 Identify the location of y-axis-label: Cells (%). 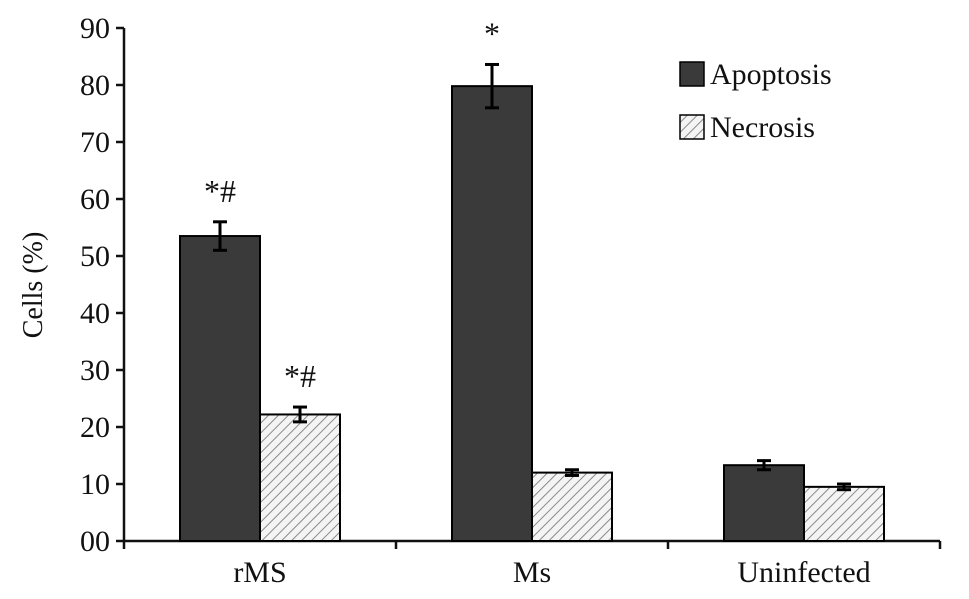
(33, 285).